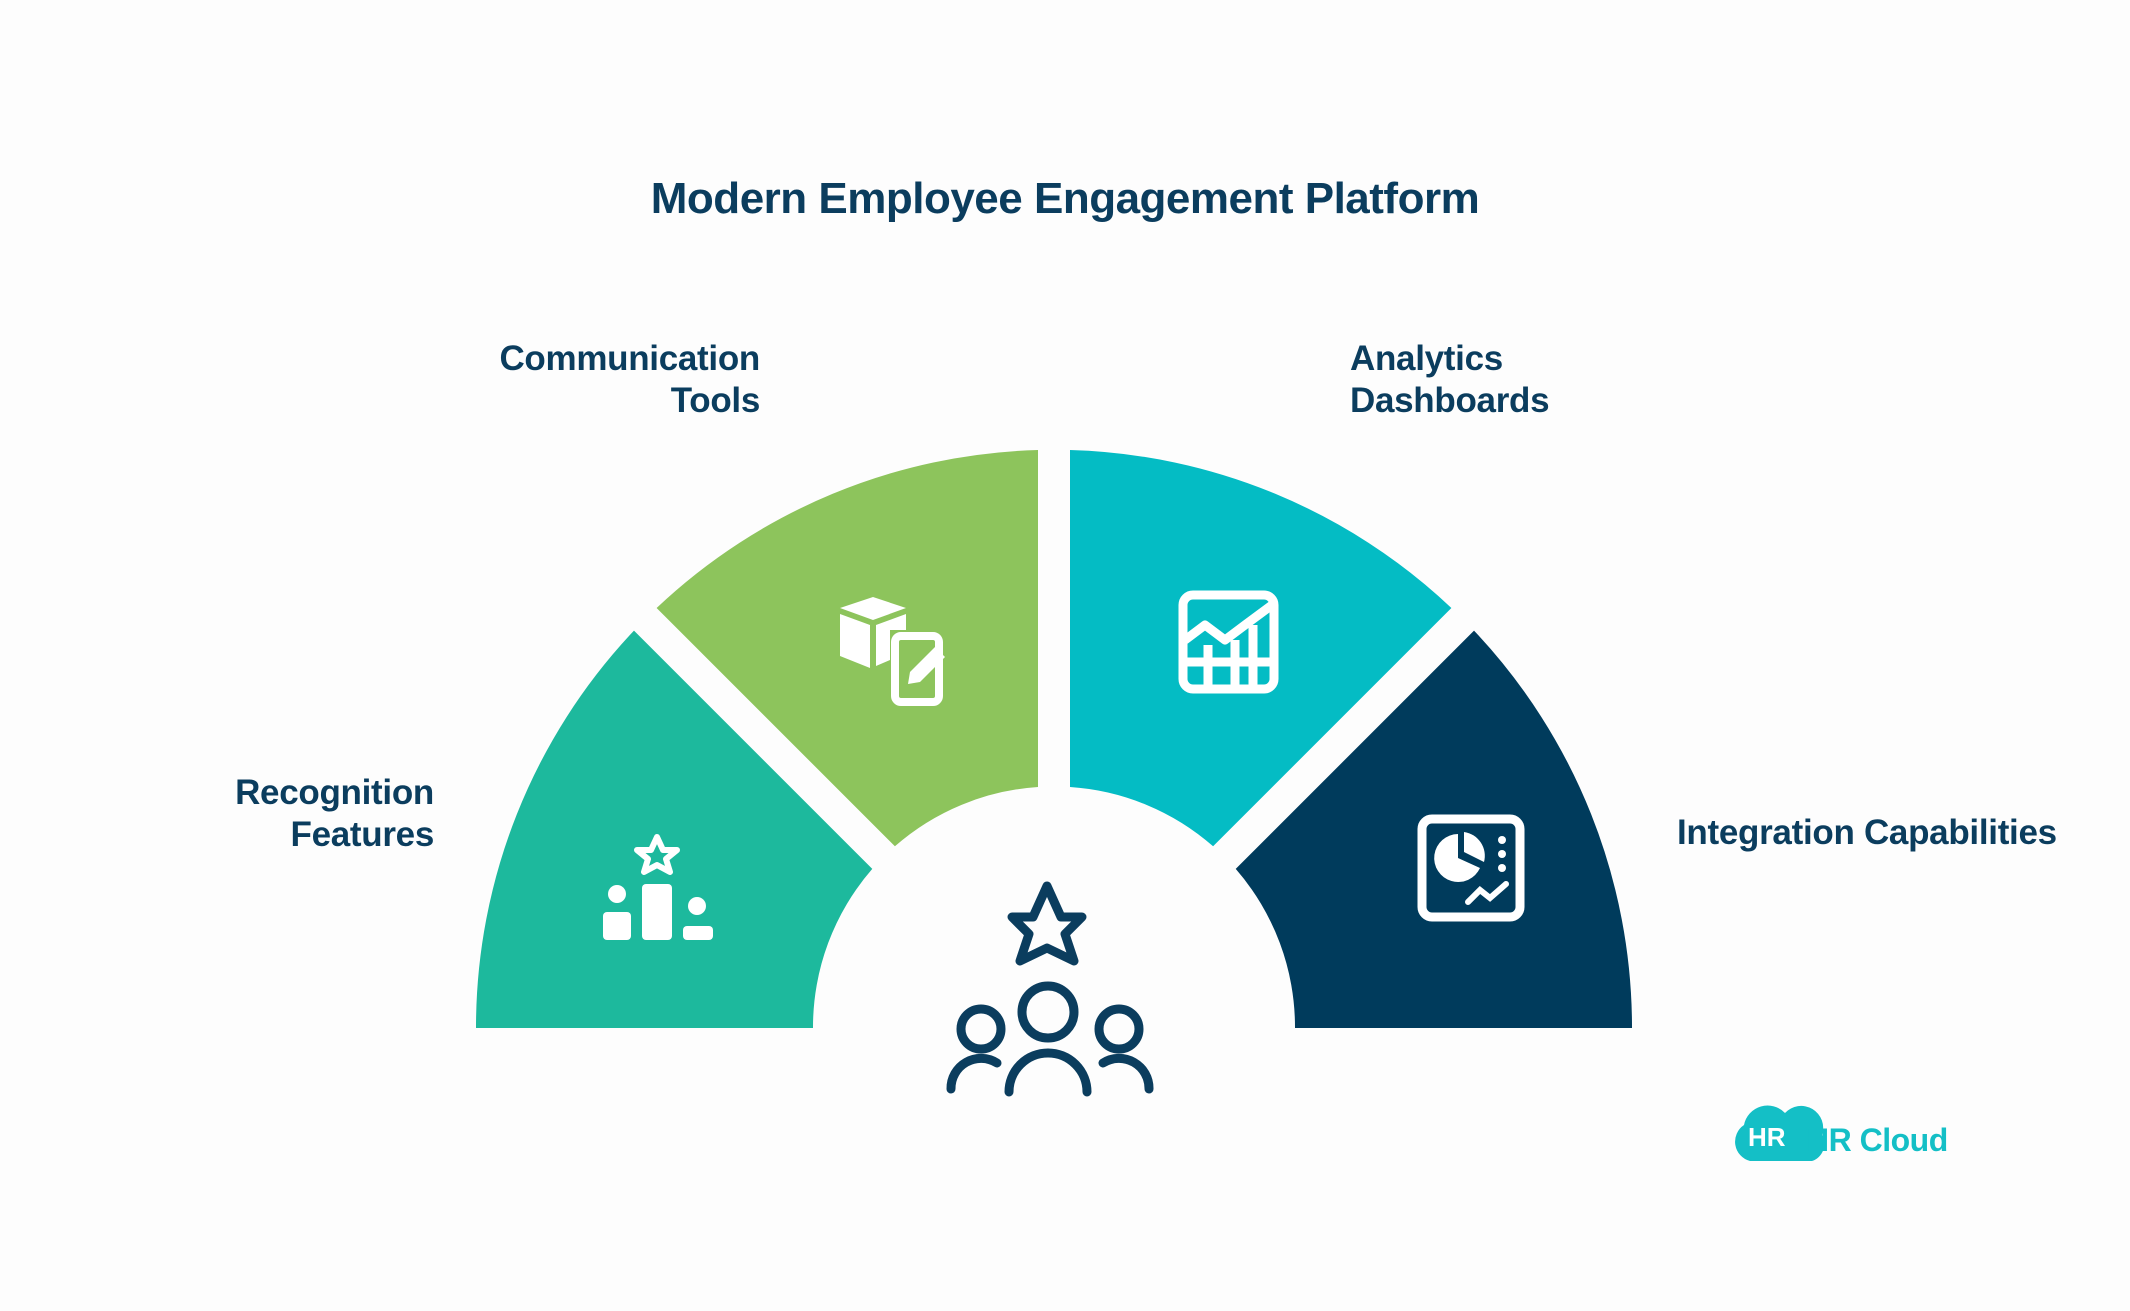 The height and width of the screenshot is (1311, 2130). What do you see at coordinates (629, 380) in the screenshot?
I see `label-communication-tools: Communication Tools` at bounding box center [629, 380].